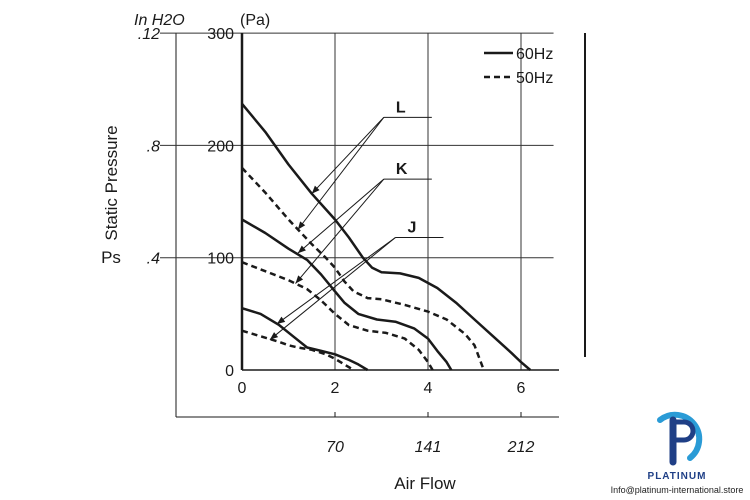 The height and width of the screenshot is (500, 750). I want to click on x-tick-label: 0, so click(242, 388).